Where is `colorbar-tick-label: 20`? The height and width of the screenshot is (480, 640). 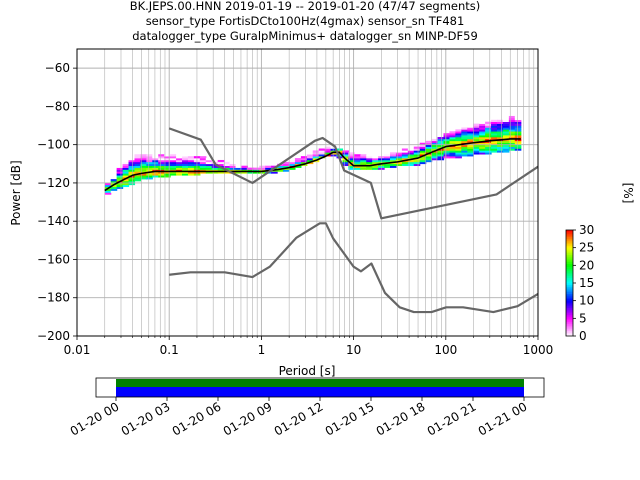 colorbar-tick-label: 20 is located at coordinates (586, 265).